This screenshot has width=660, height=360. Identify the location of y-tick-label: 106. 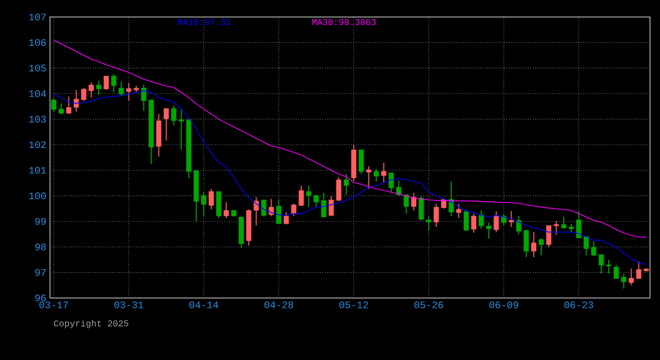
(37, 42).